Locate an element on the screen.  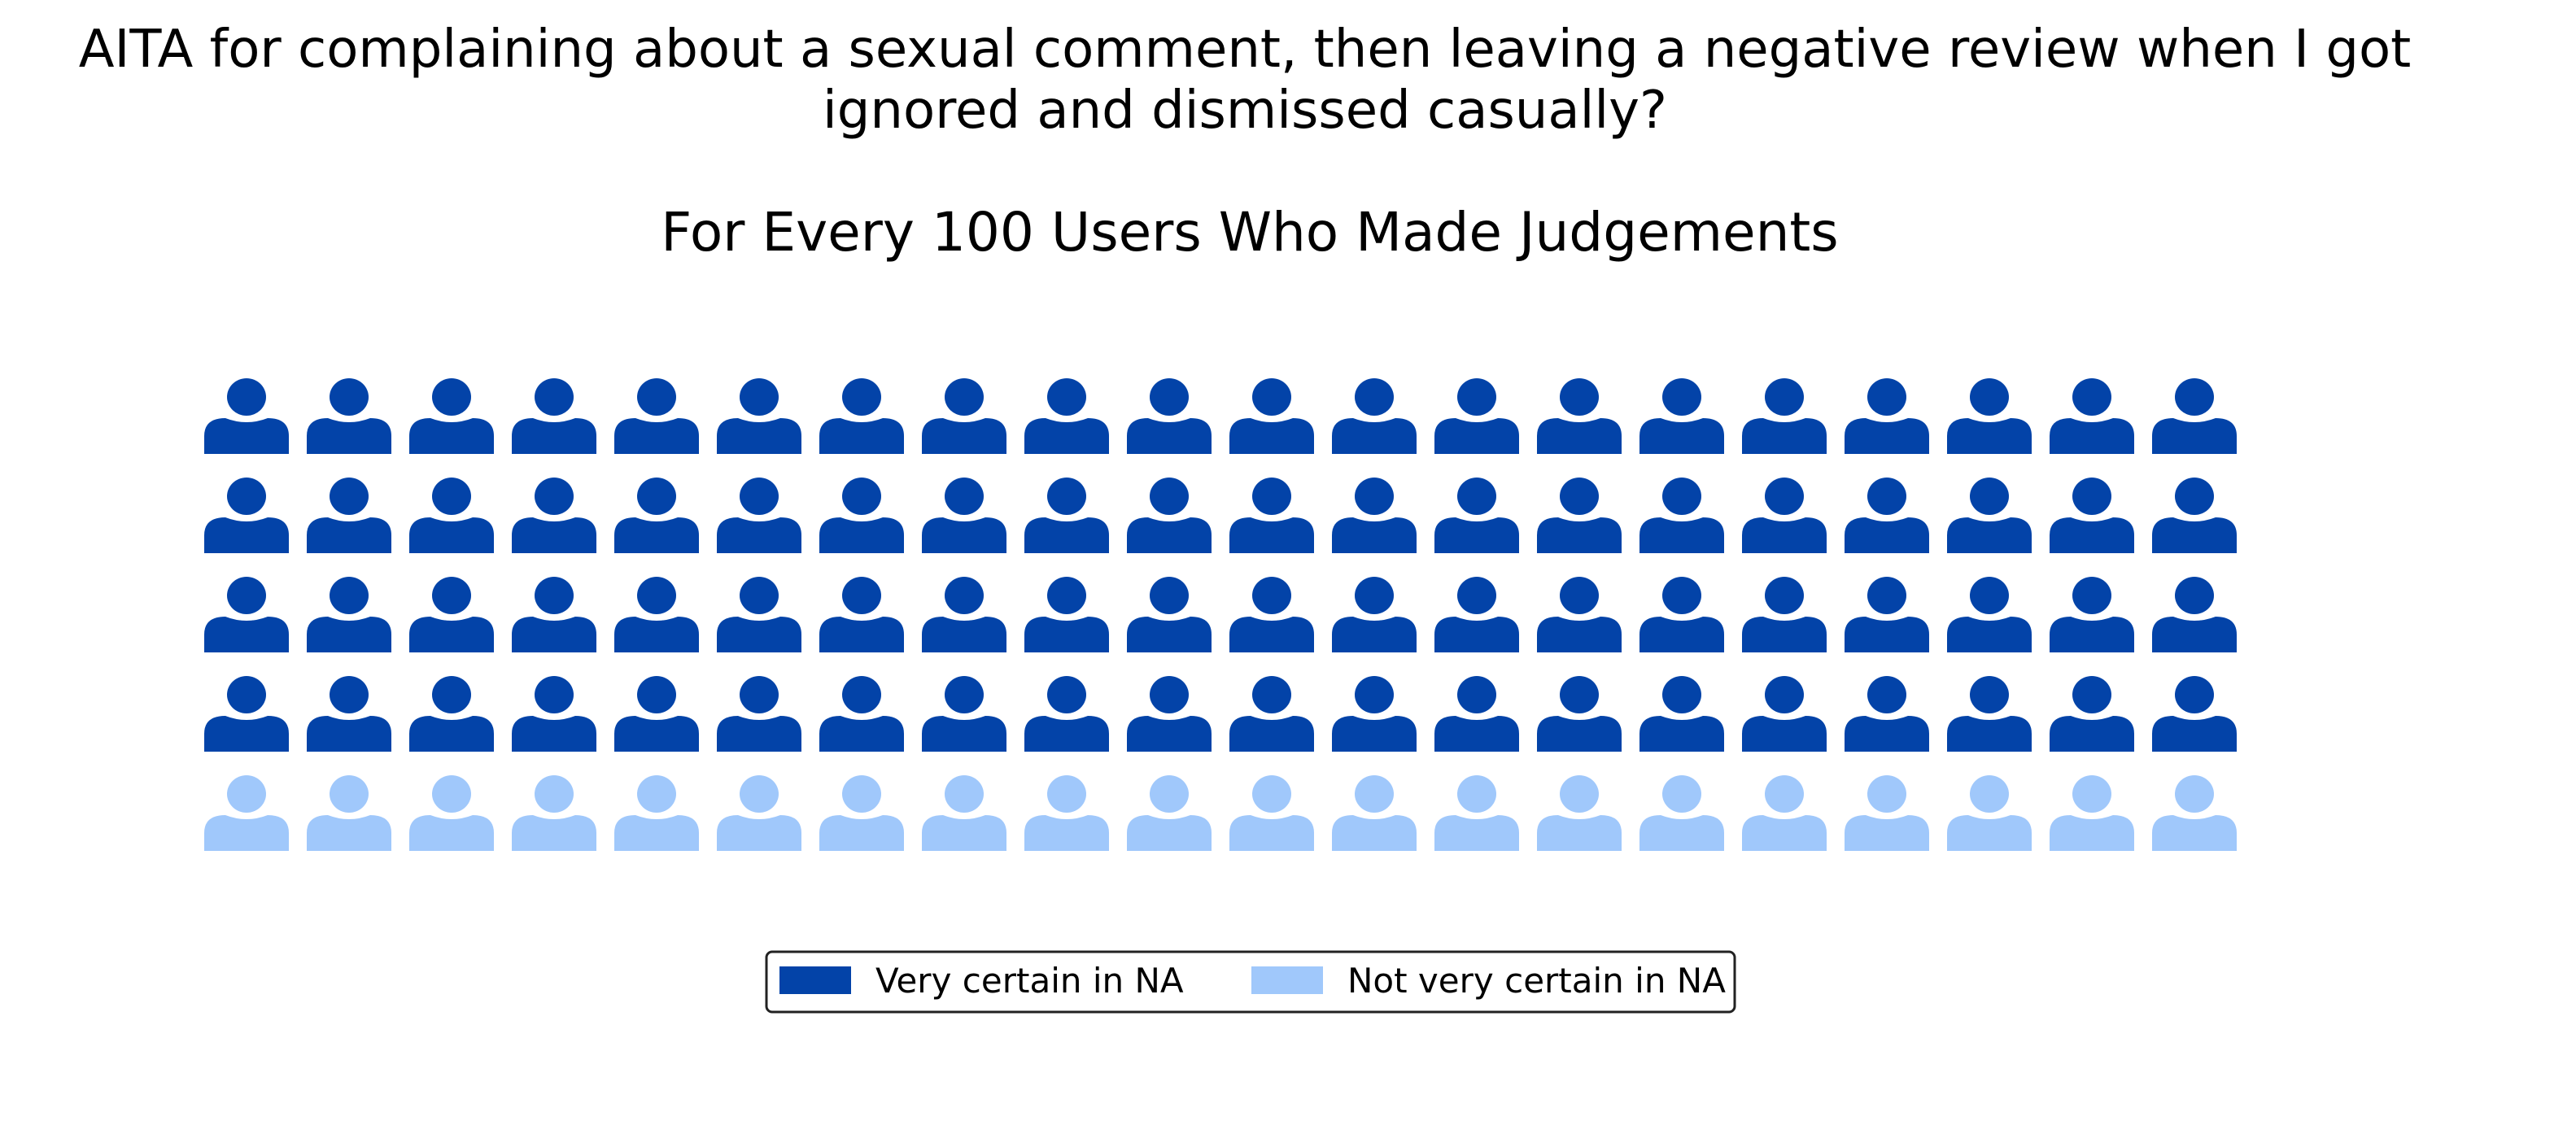
chart-subtitle: For Every 100 Users Who Made Judgements is located at coordinates (1249, 233).